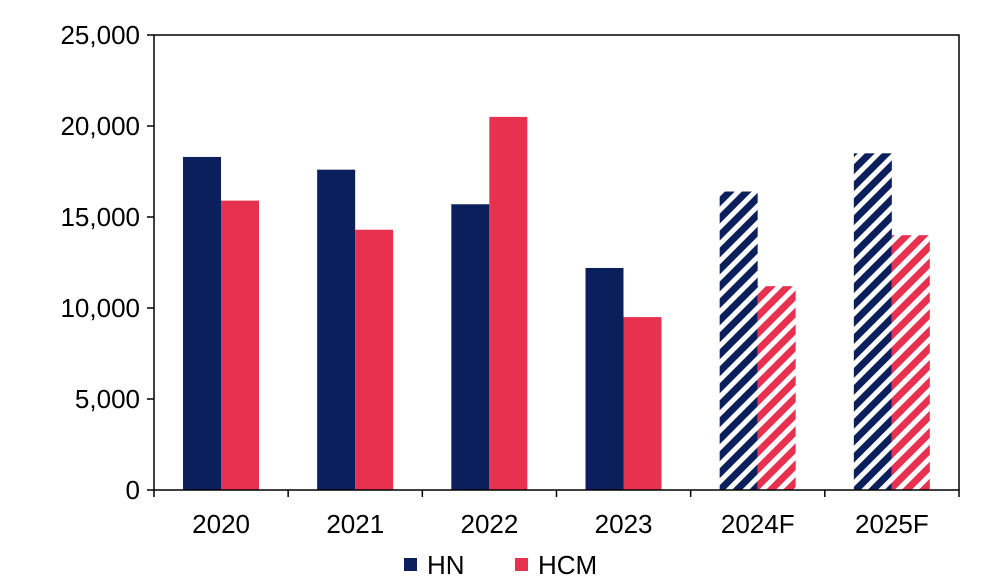 Image resolution: width=994 pixels, height=586 pixels. Describe the element at coordinates (642, 403) in the screenshot. I see `bar-hcm-2023` at that location.